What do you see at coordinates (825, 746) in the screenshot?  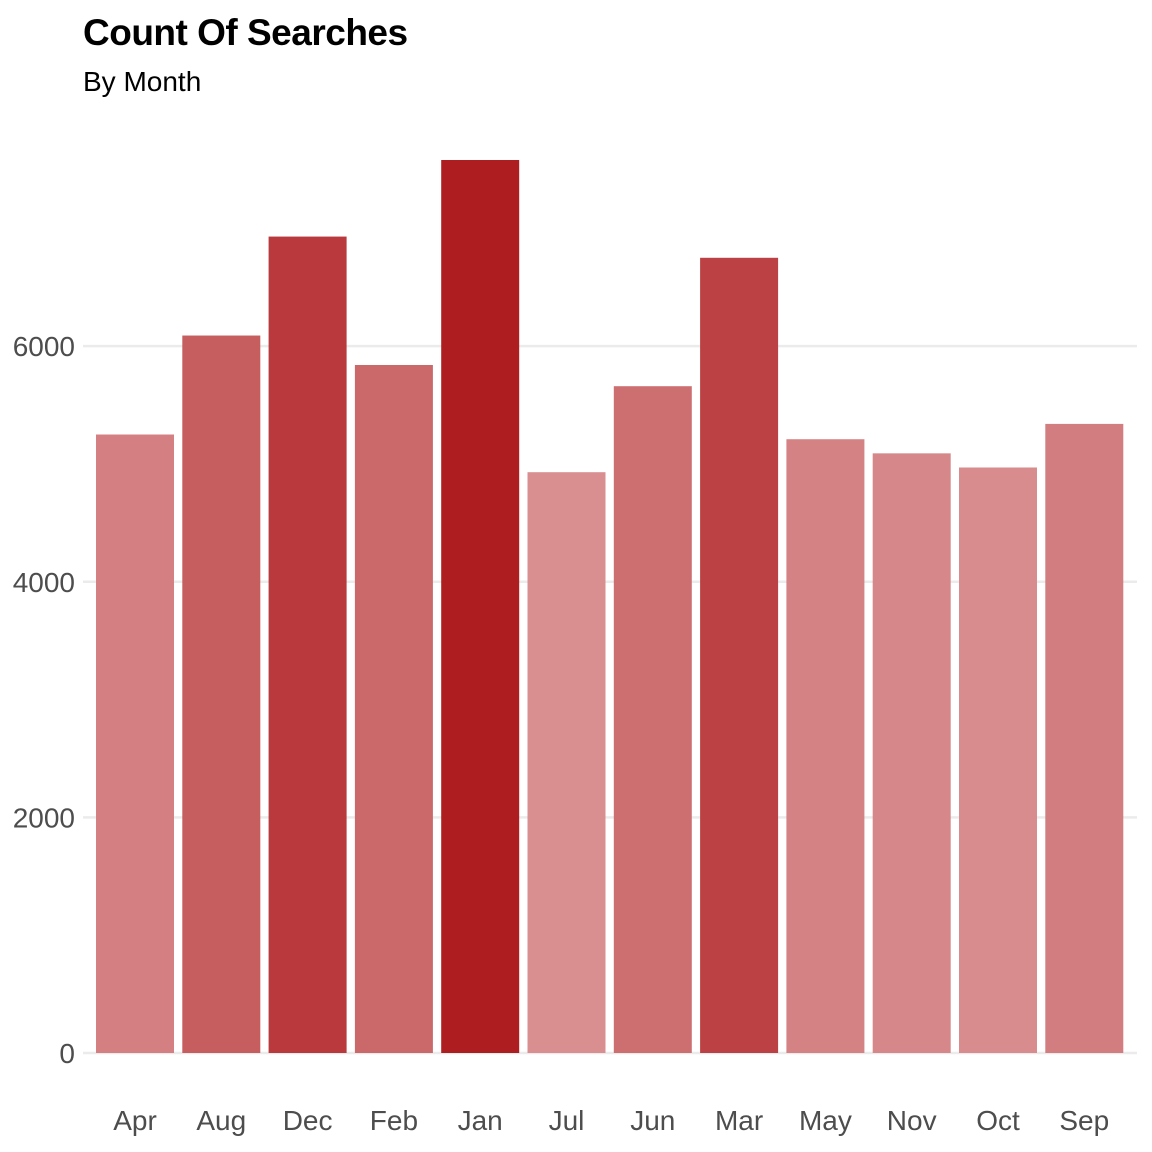 I see `bar-may` at bounding box center [825, 746].